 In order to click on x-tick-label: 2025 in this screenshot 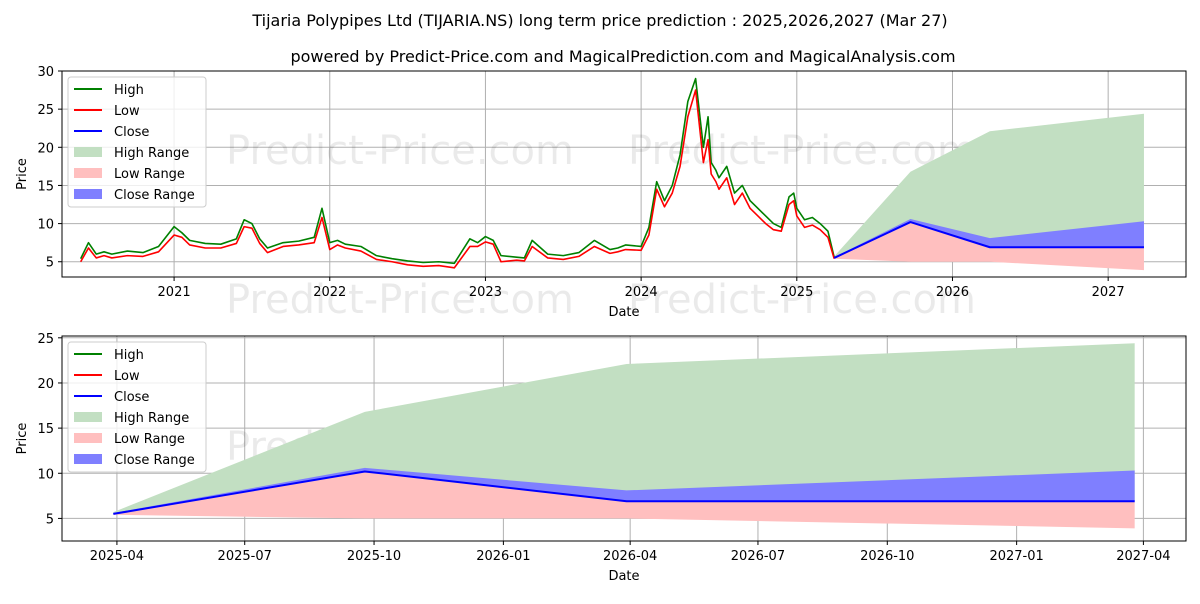, I will do `click(796, 292)`.